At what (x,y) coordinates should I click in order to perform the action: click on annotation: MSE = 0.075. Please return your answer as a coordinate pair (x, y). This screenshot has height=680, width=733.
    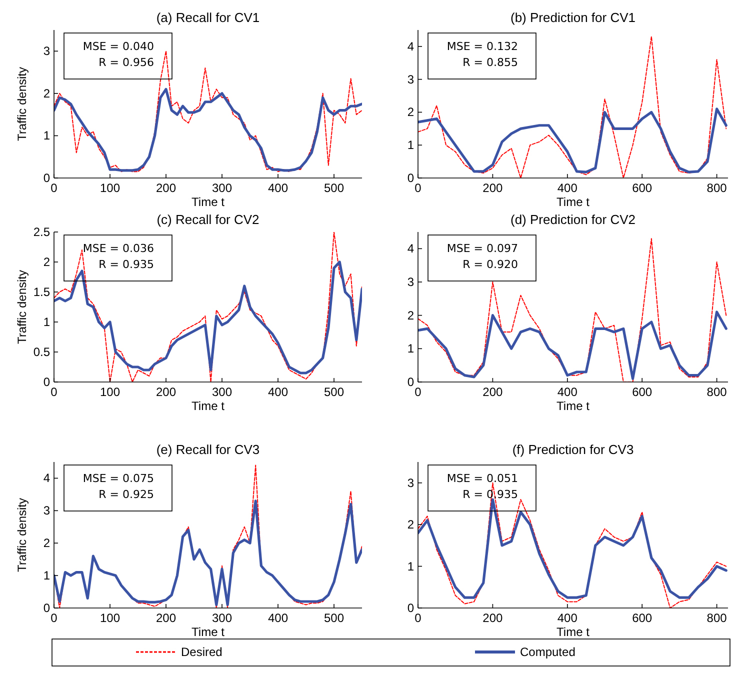
    Looking at the image, I should click on (118, 478).